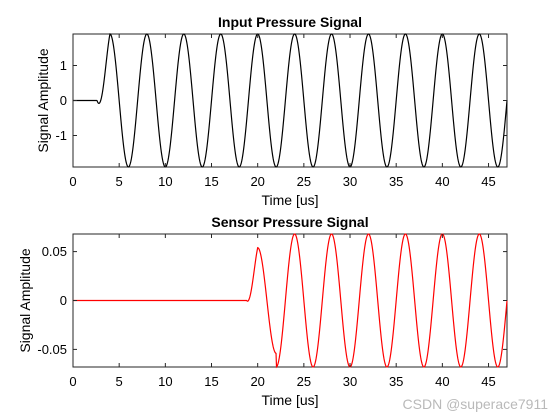 This screenshot has width=560, height=420. I want to click on y-tick-label: -1, so click(61, 135).